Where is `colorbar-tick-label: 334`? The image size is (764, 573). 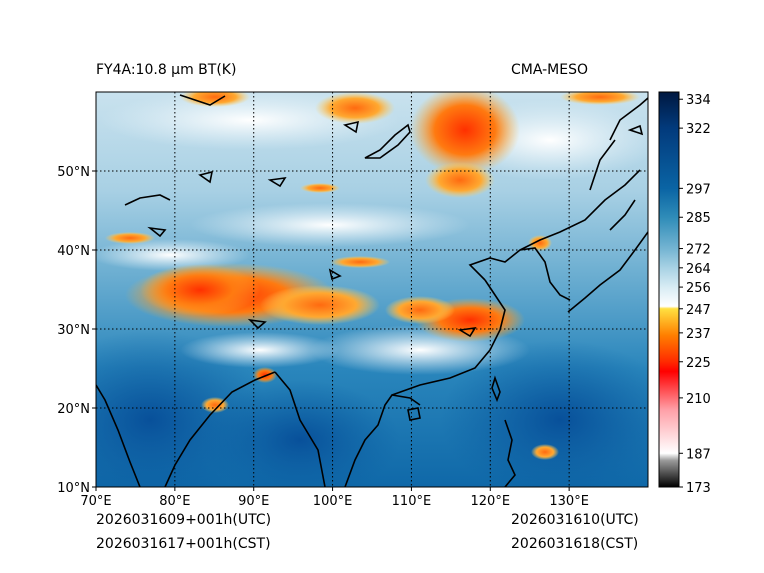
colorbar-tick-label: 334 is located at coordinates (698, 100).